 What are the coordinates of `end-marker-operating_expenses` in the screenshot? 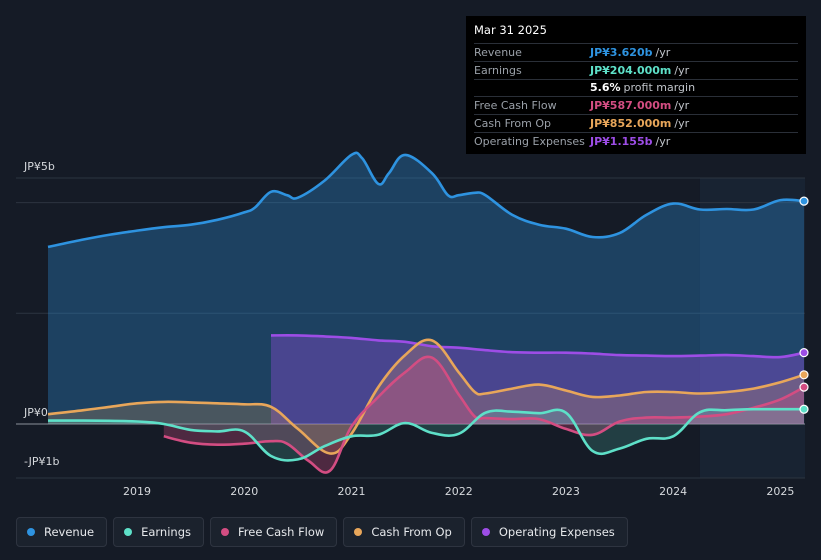 It's located at (804, 353).